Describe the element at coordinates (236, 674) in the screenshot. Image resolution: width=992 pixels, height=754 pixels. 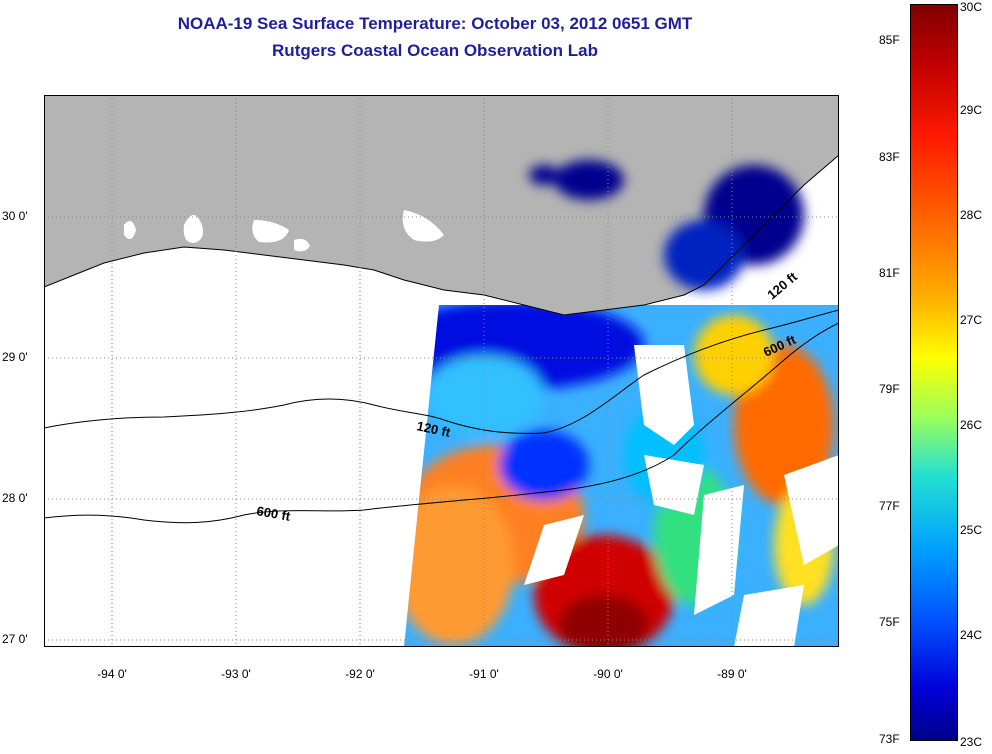
I see `lon-label-93: -93 0'` at that location.